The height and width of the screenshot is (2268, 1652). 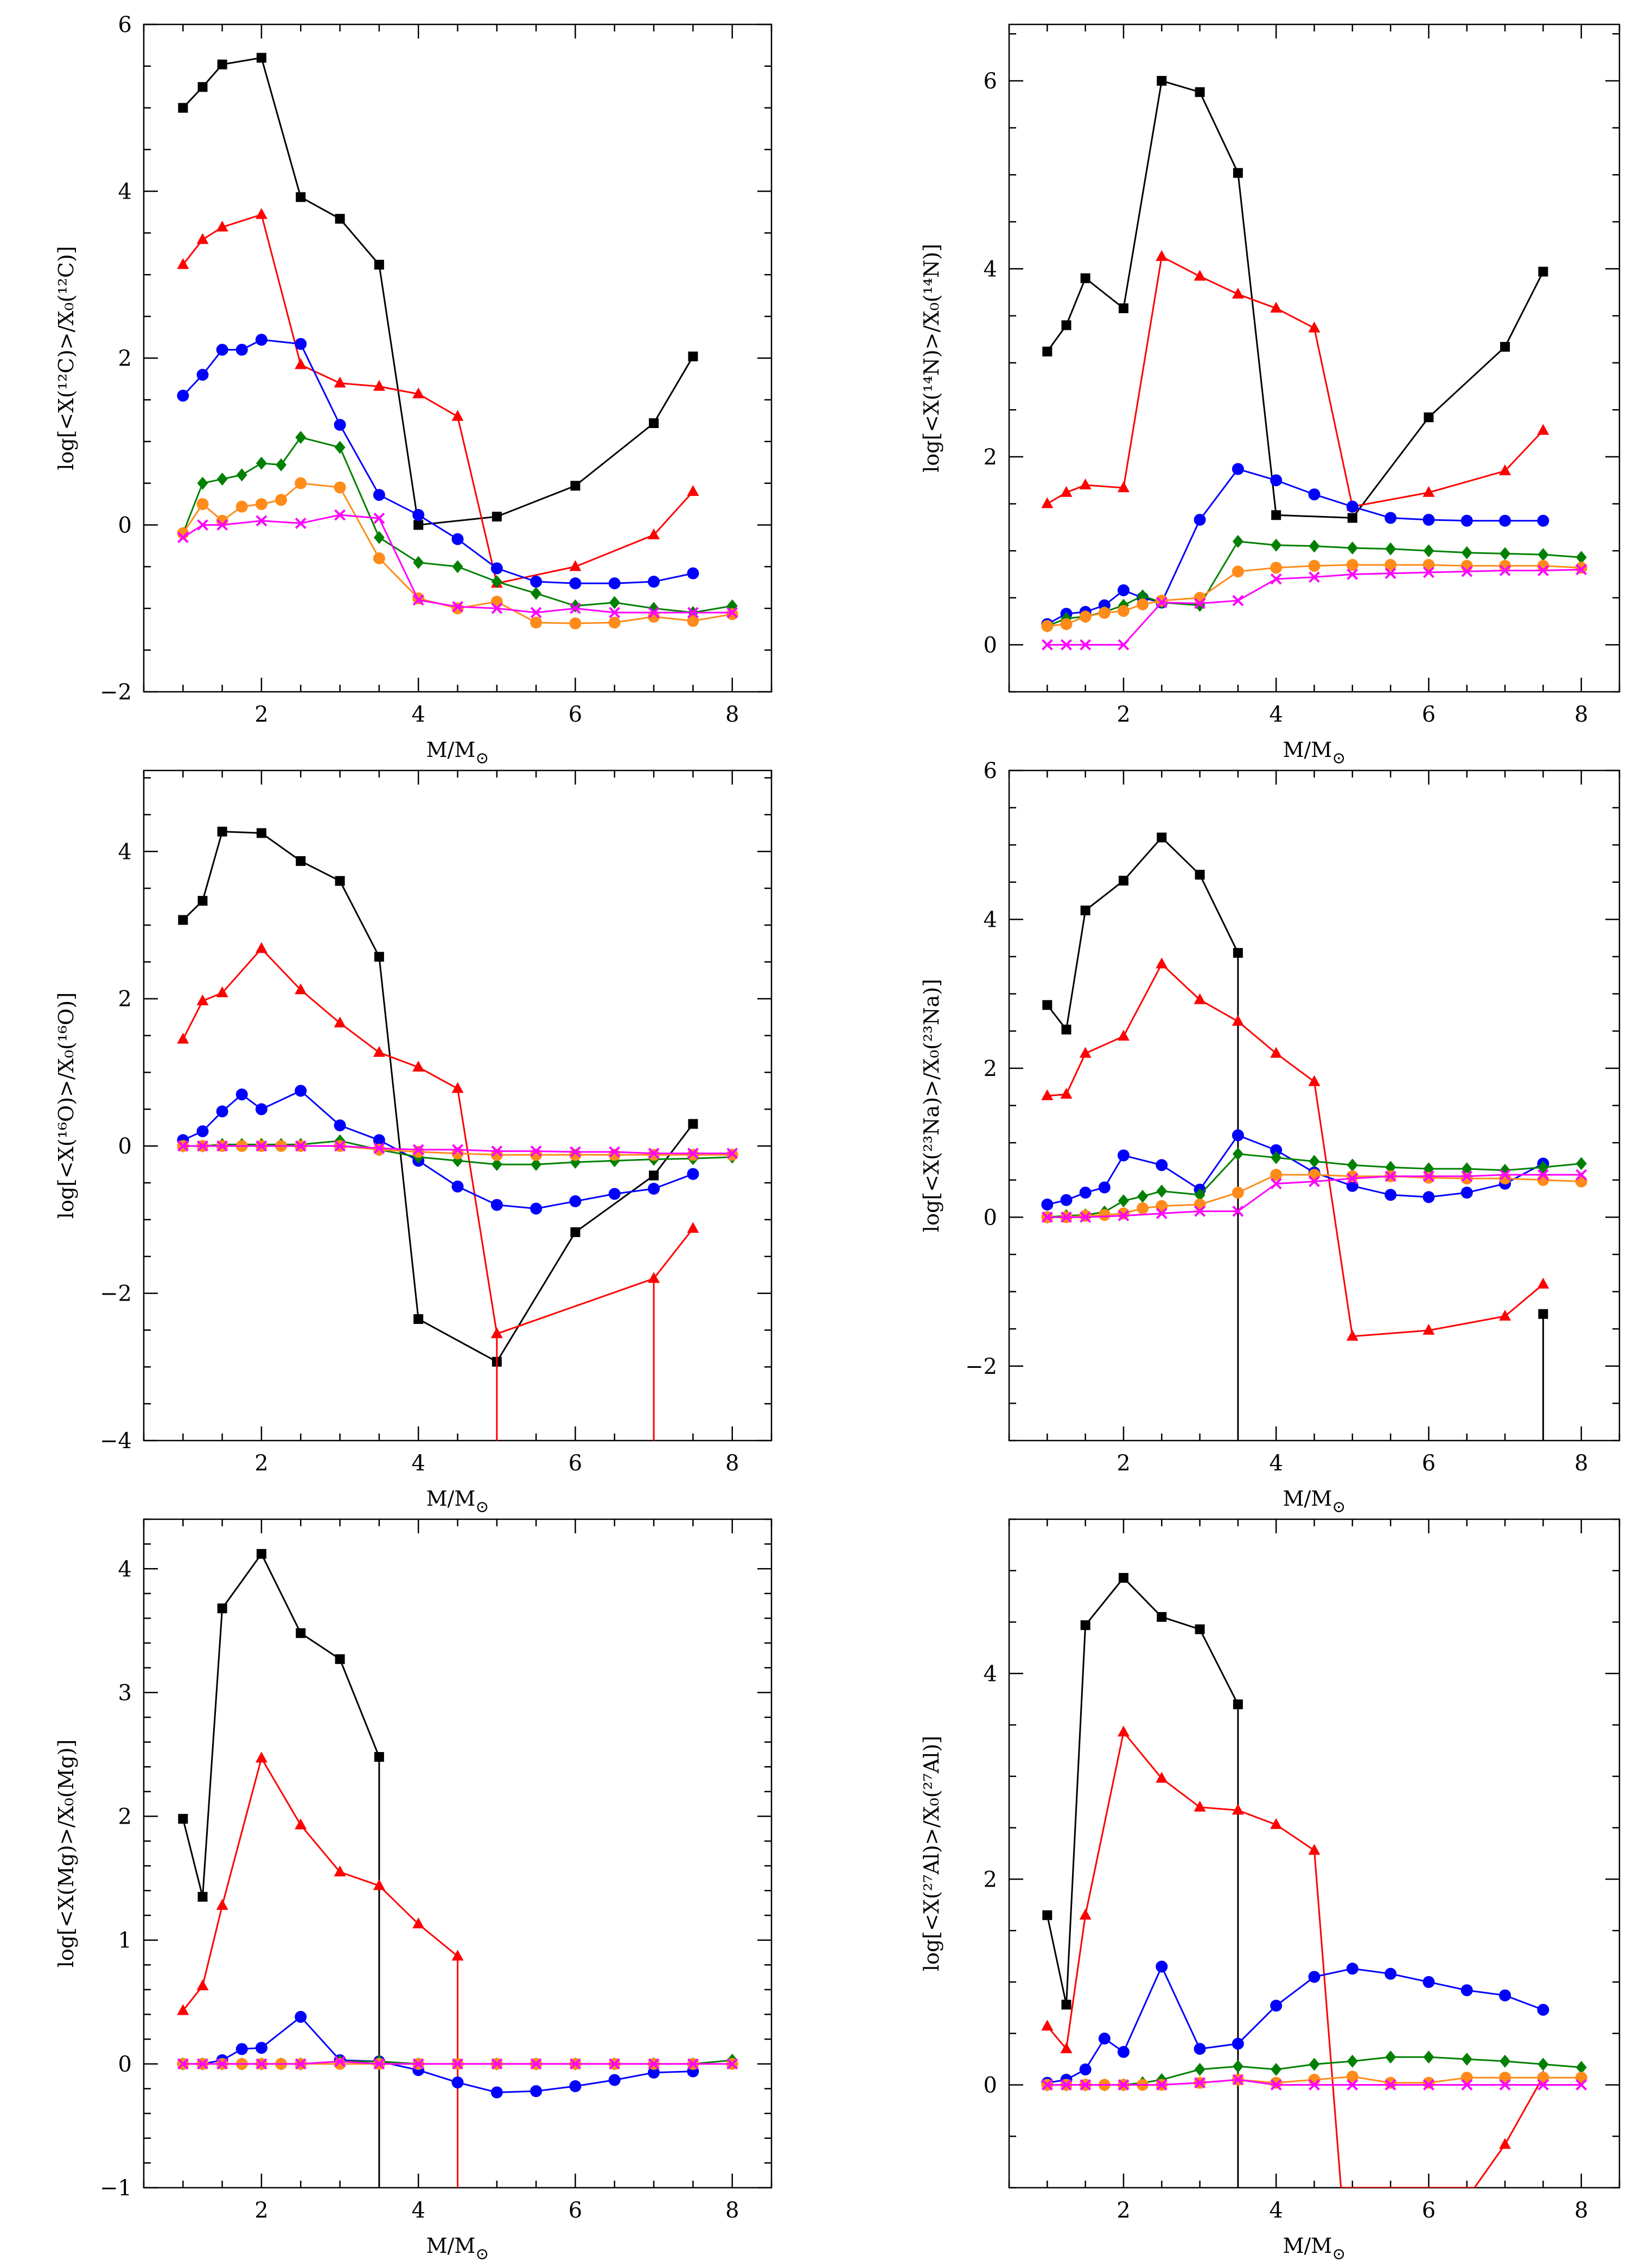 What do you see at coordinates (125, 525) in the screenshot?
I see `y-tick-label: 0` at bounding box center [125, 525].